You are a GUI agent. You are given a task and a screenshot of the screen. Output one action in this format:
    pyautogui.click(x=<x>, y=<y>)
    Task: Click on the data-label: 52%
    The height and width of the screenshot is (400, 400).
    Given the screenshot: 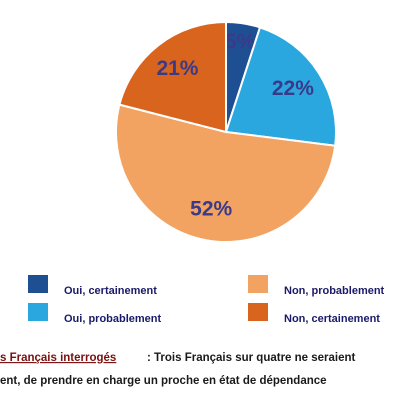 What is the action you would take?
    pyautogui.click(x=211, y=208)
    